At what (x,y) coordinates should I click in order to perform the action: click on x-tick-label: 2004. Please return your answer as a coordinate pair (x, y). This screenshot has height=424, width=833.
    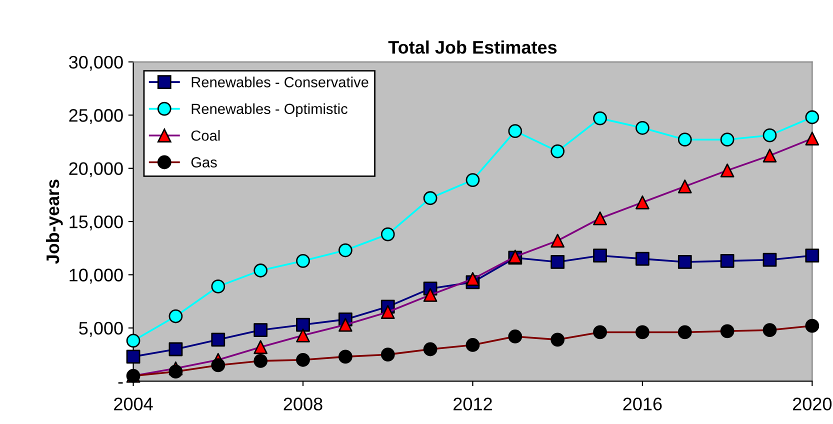
    Looking at the image, I should click on (133, 404).